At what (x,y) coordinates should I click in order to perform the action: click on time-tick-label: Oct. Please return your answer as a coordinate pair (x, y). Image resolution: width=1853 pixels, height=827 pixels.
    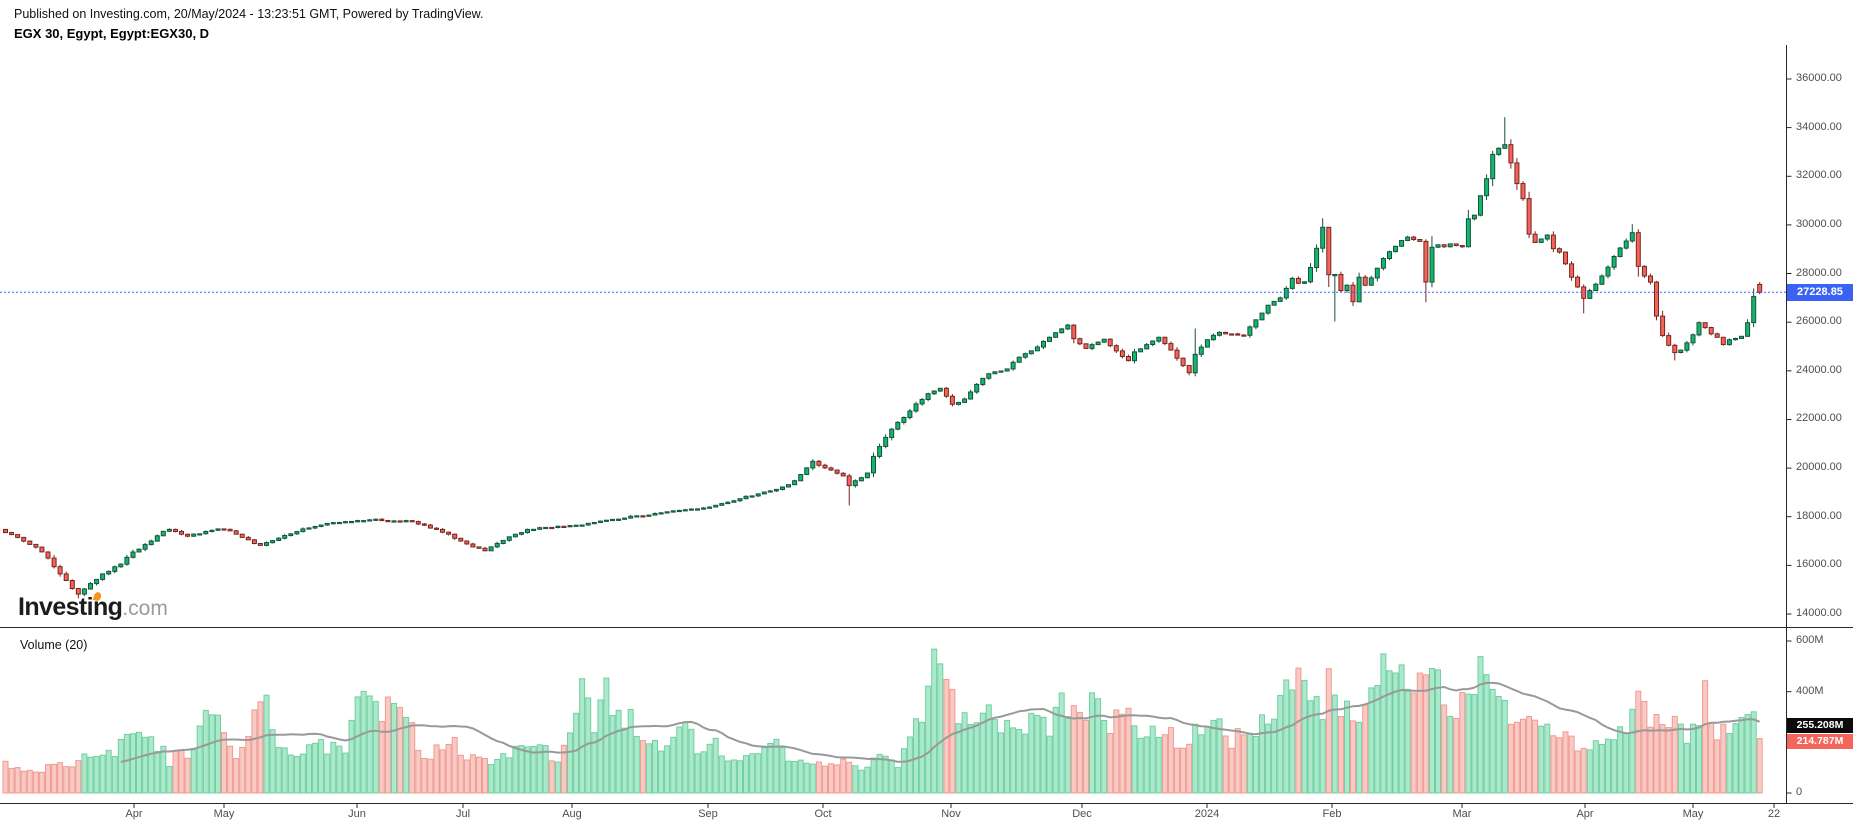
    Looking at the image, I should click on (823, 814).